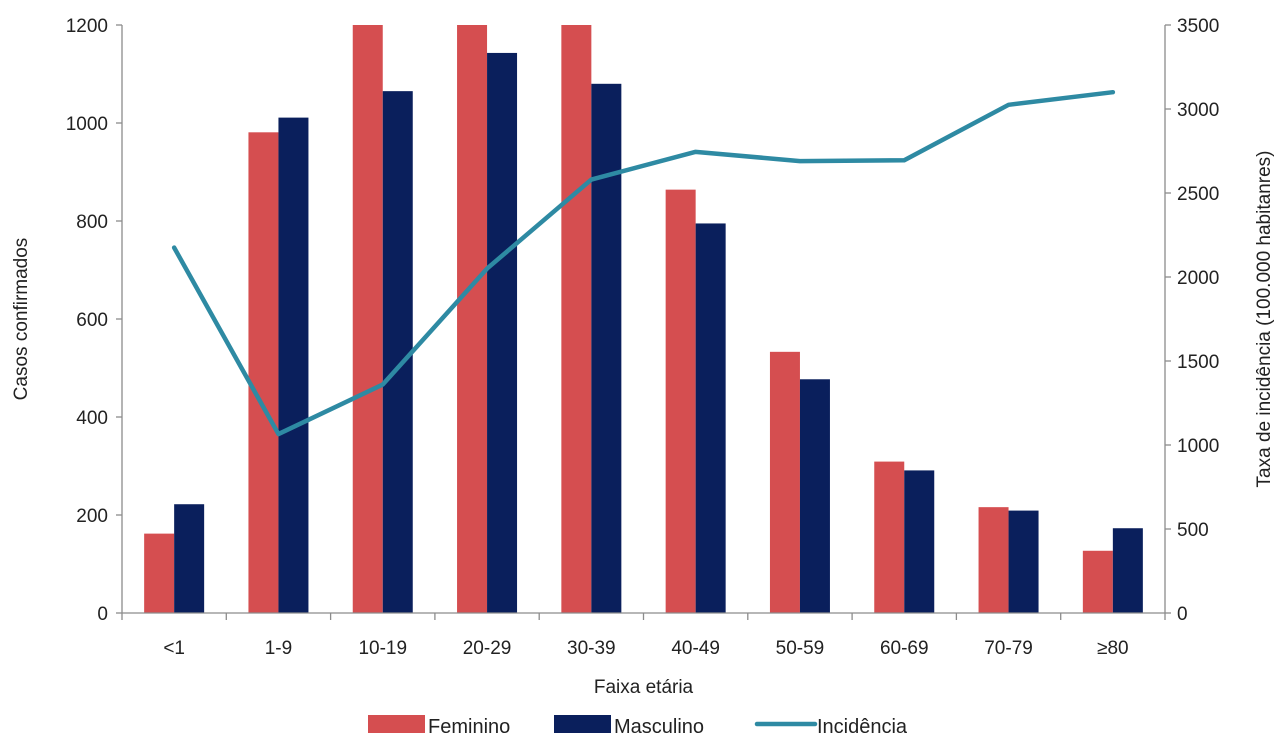 This screenshot has height=743, width=1282. Describe the element at coordinates (695, 648) in the screenshot. I see `x-tick-label-5: 40-49` at that location.